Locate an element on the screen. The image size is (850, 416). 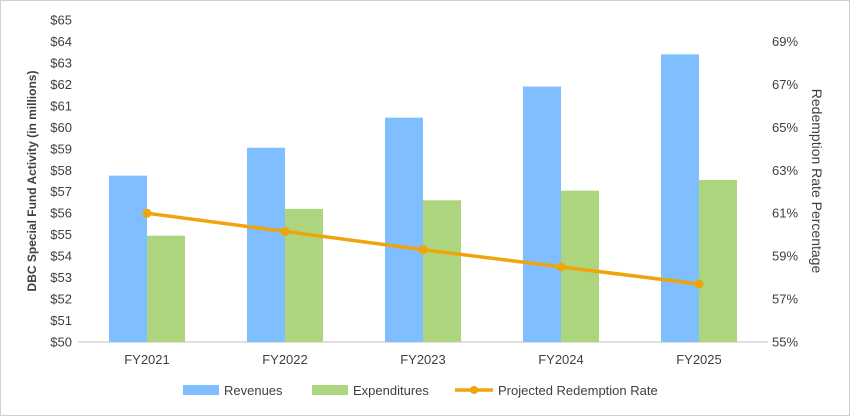
y-tick-label: $53 is located at coordinates (61, 277).